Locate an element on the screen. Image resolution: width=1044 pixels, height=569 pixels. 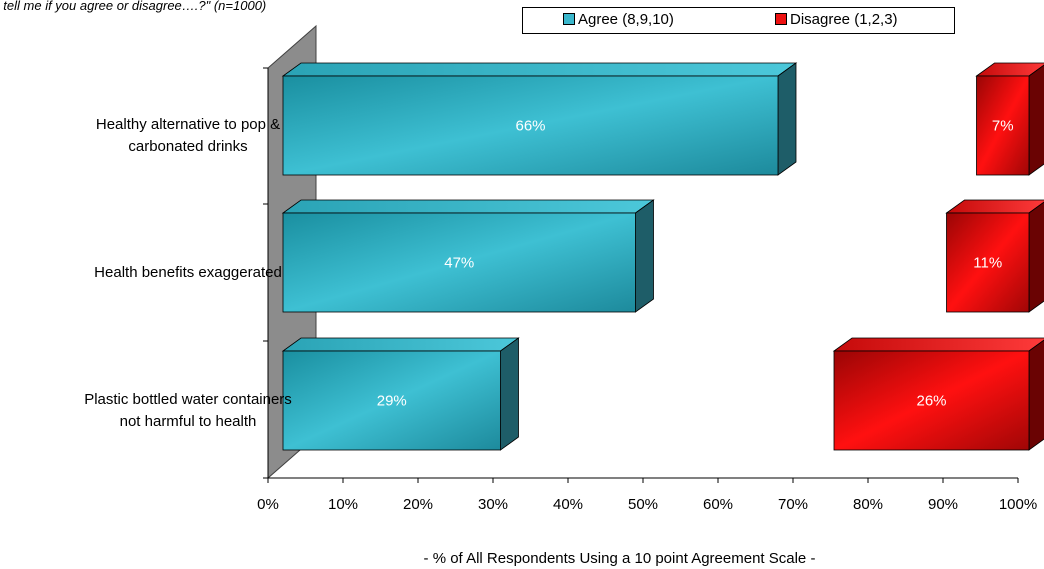
x-tick-label: 40% is located at coordinates (568, 504).